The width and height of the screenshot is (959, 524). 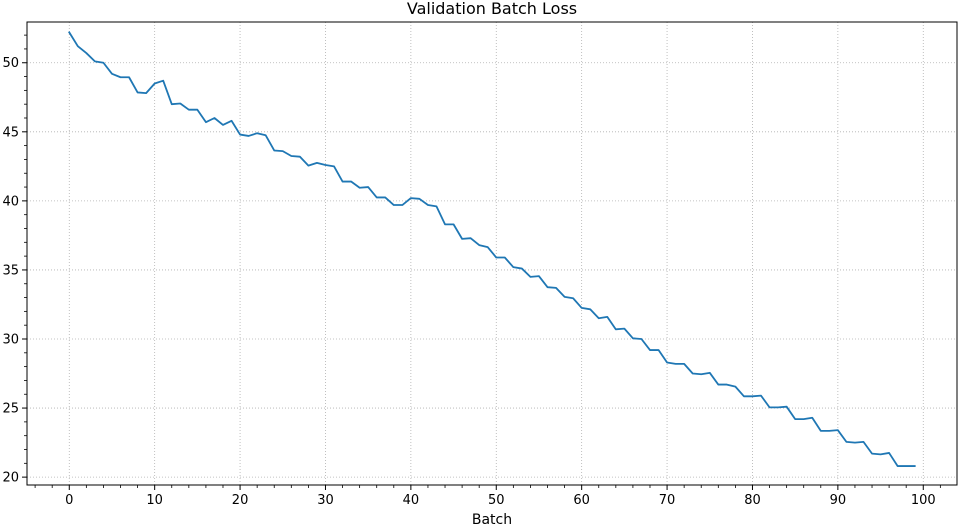 What do you see at coordinates (240, 500) in the screenshot?
I see `x-tick-label: 20` at bounding box center [240, 500].